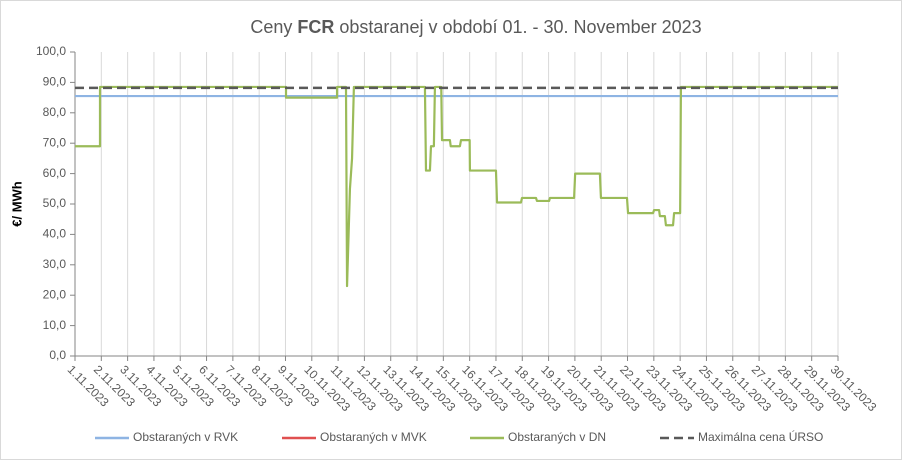  I want to click on title-part: Ceny, so click(271, 27).